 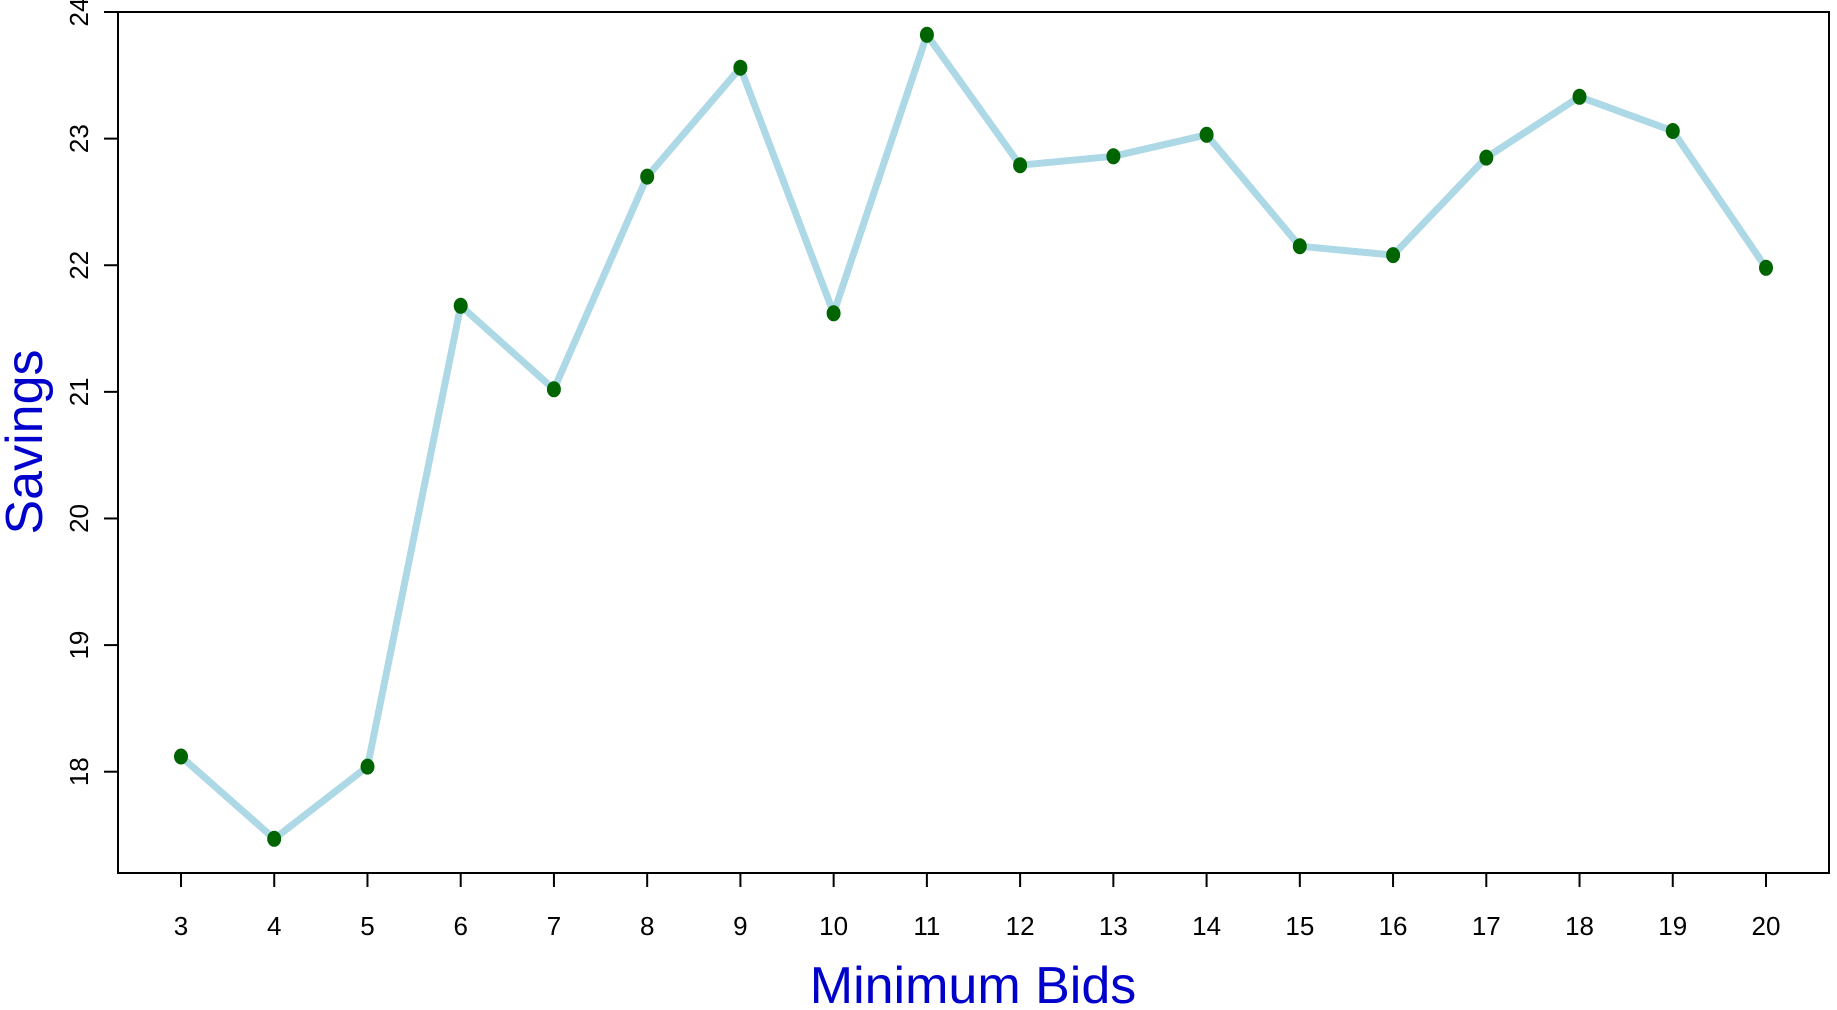 What do you see at coordinates (1579, 926) in the screenshot?
I see `x-tick-label: 18` at bounding box center [1579, 926].